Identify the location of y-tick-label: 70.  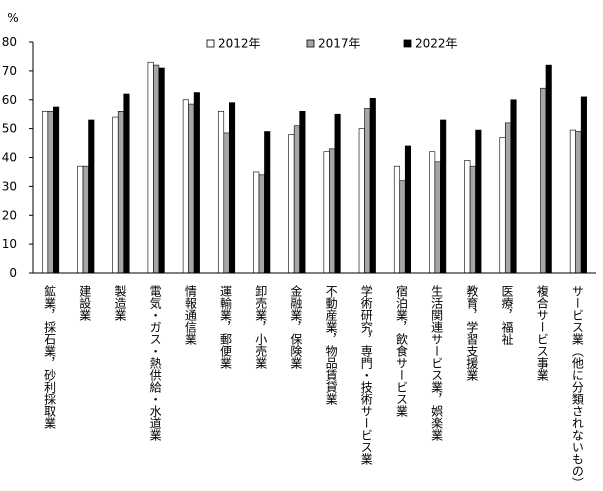
(9, 71).